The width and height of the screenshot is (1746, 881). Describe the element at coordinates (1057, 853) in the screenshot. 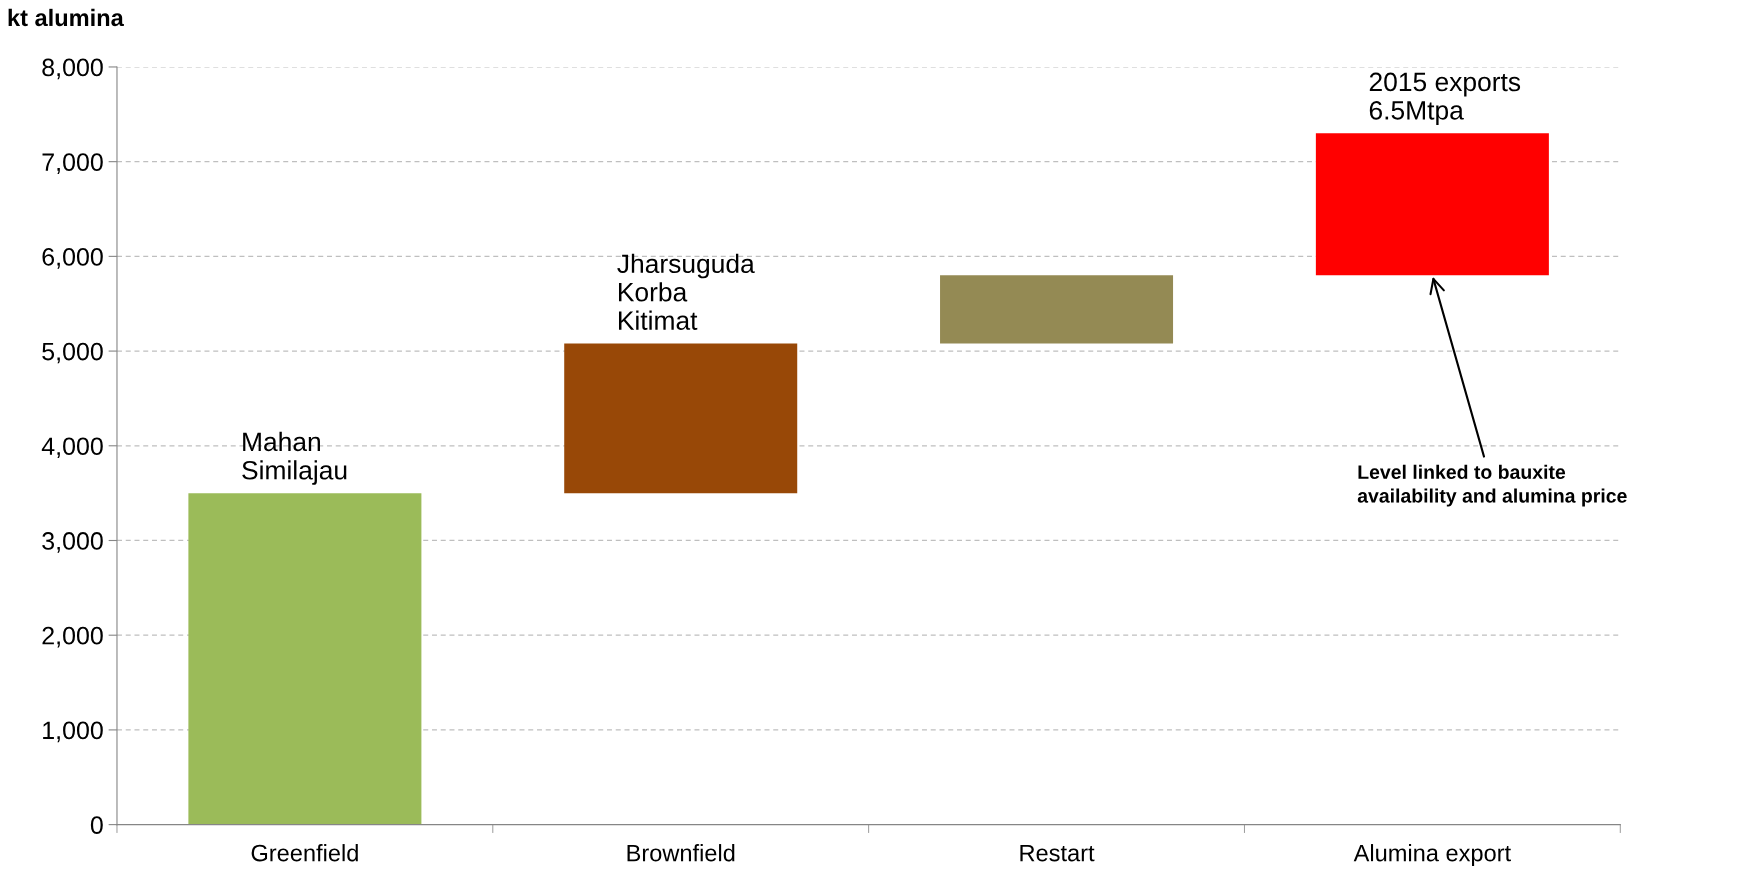

I see `x-tick-label: Restart` at that location.